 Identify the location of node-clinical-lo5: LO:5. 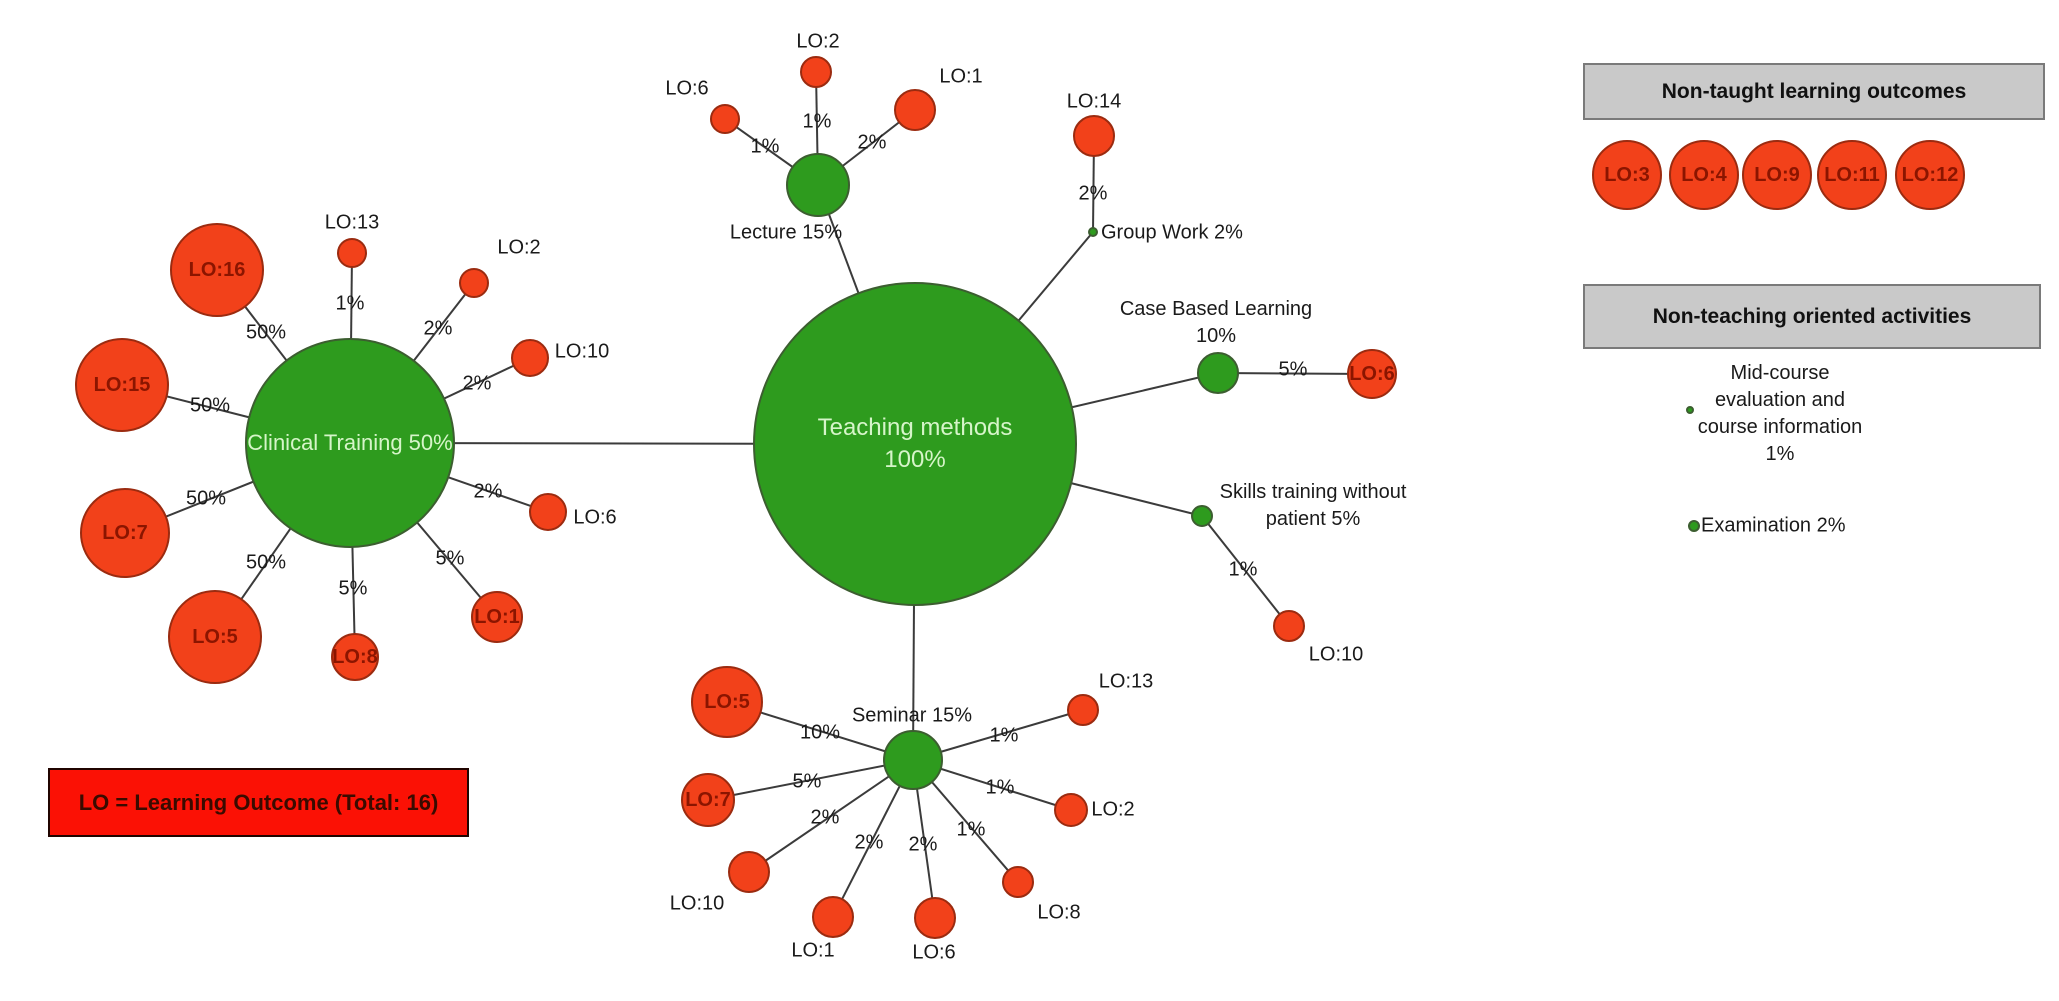
(215, 637).